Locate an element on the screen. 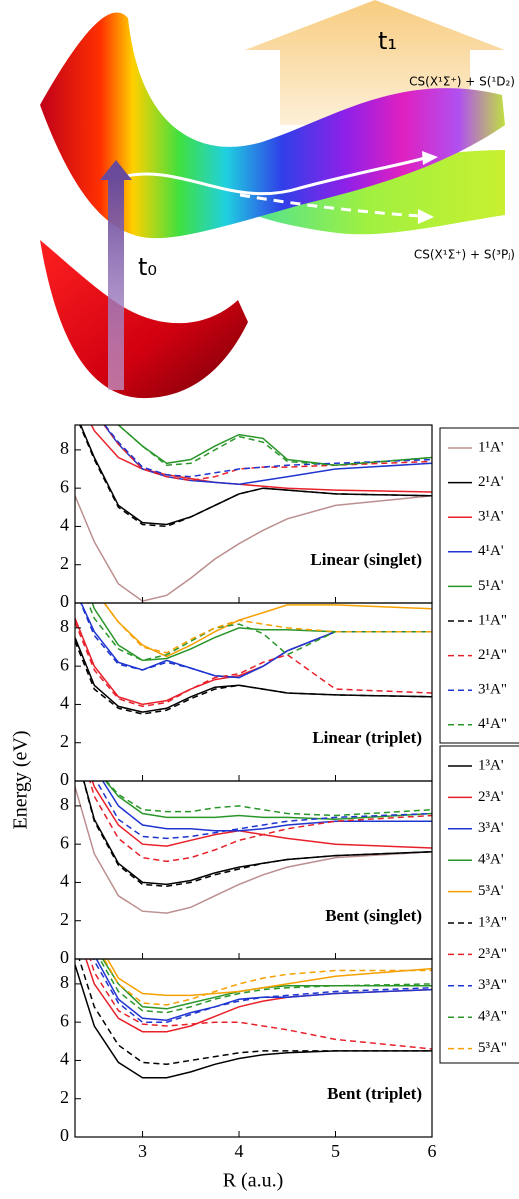 This screenshot has height=1199, width=519. t0-label: t₀ is located at coordinates (147, 267).